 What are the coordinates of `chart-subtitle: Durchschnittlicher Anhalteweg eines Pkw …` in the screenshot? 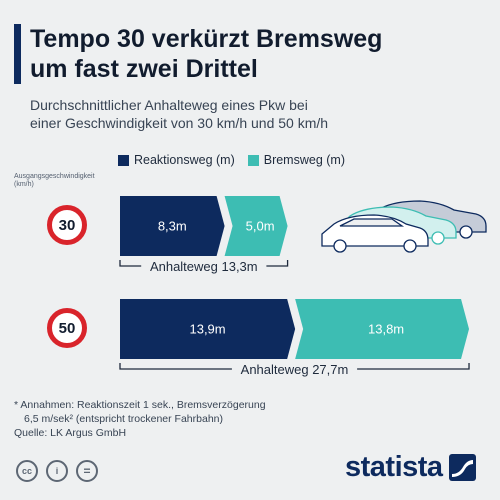 It's located at (179, 114).